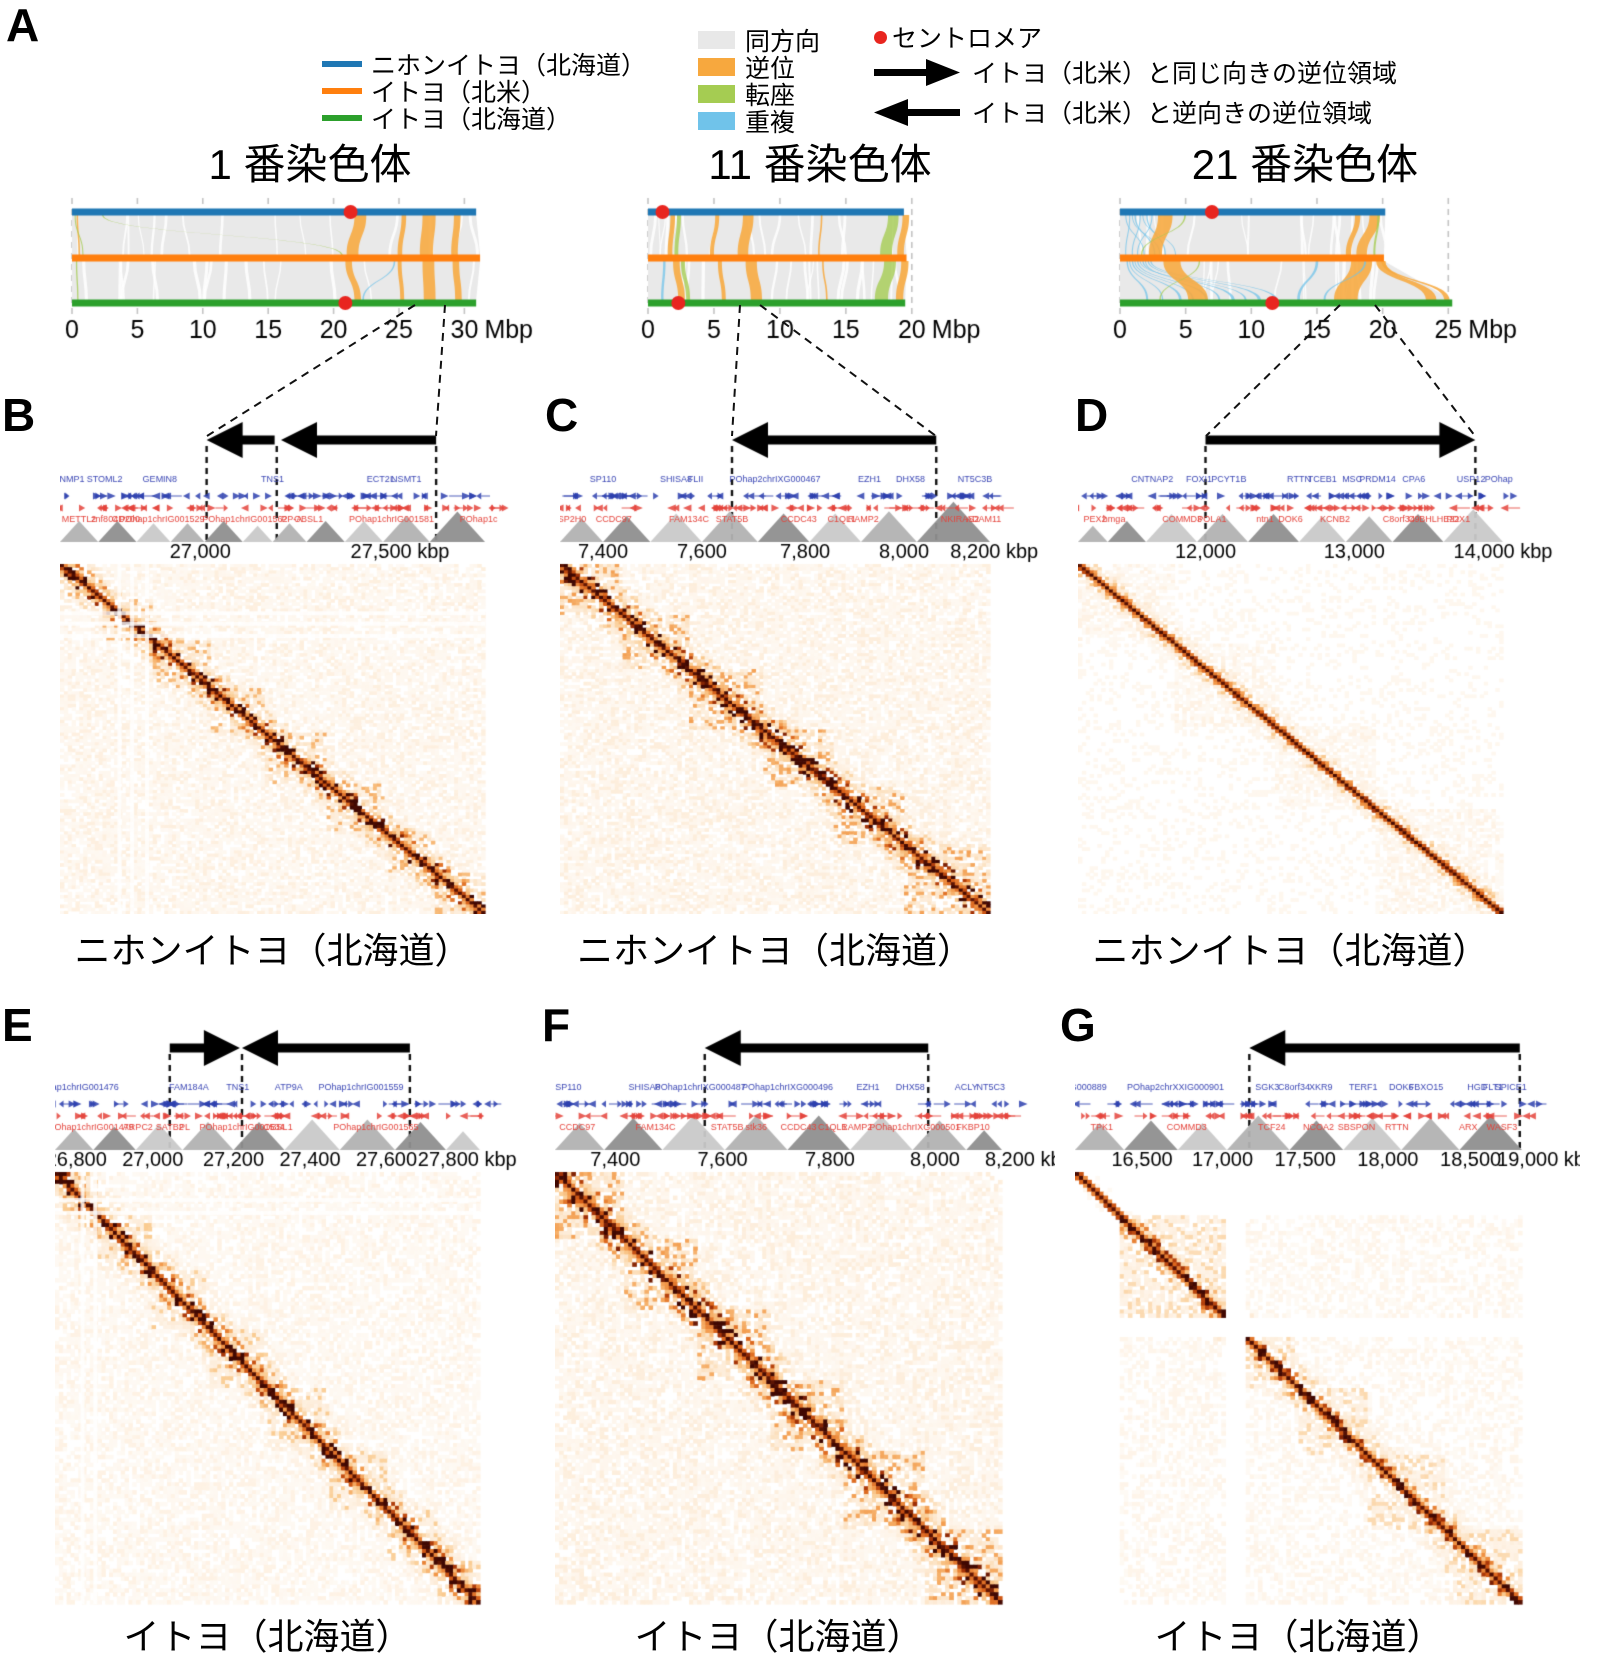  I want to click on legend-species: ニホンイトヨ（北海道） イトヨ（北米） イトヨ（北海道）, so click(484, 92).